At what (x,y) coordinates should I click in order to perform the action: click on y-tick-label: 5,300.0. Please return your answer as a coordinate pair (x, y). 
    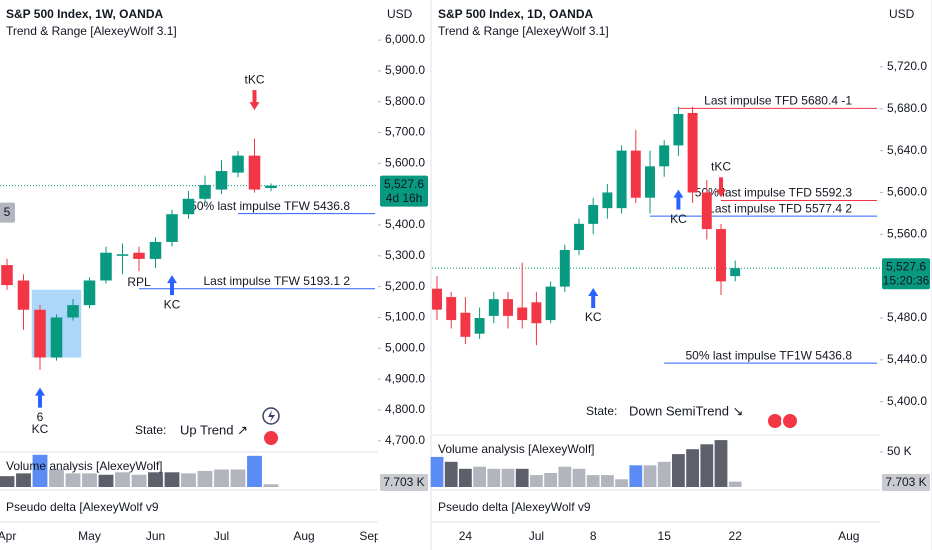
    Looking at the image, I should click on (405, 255).